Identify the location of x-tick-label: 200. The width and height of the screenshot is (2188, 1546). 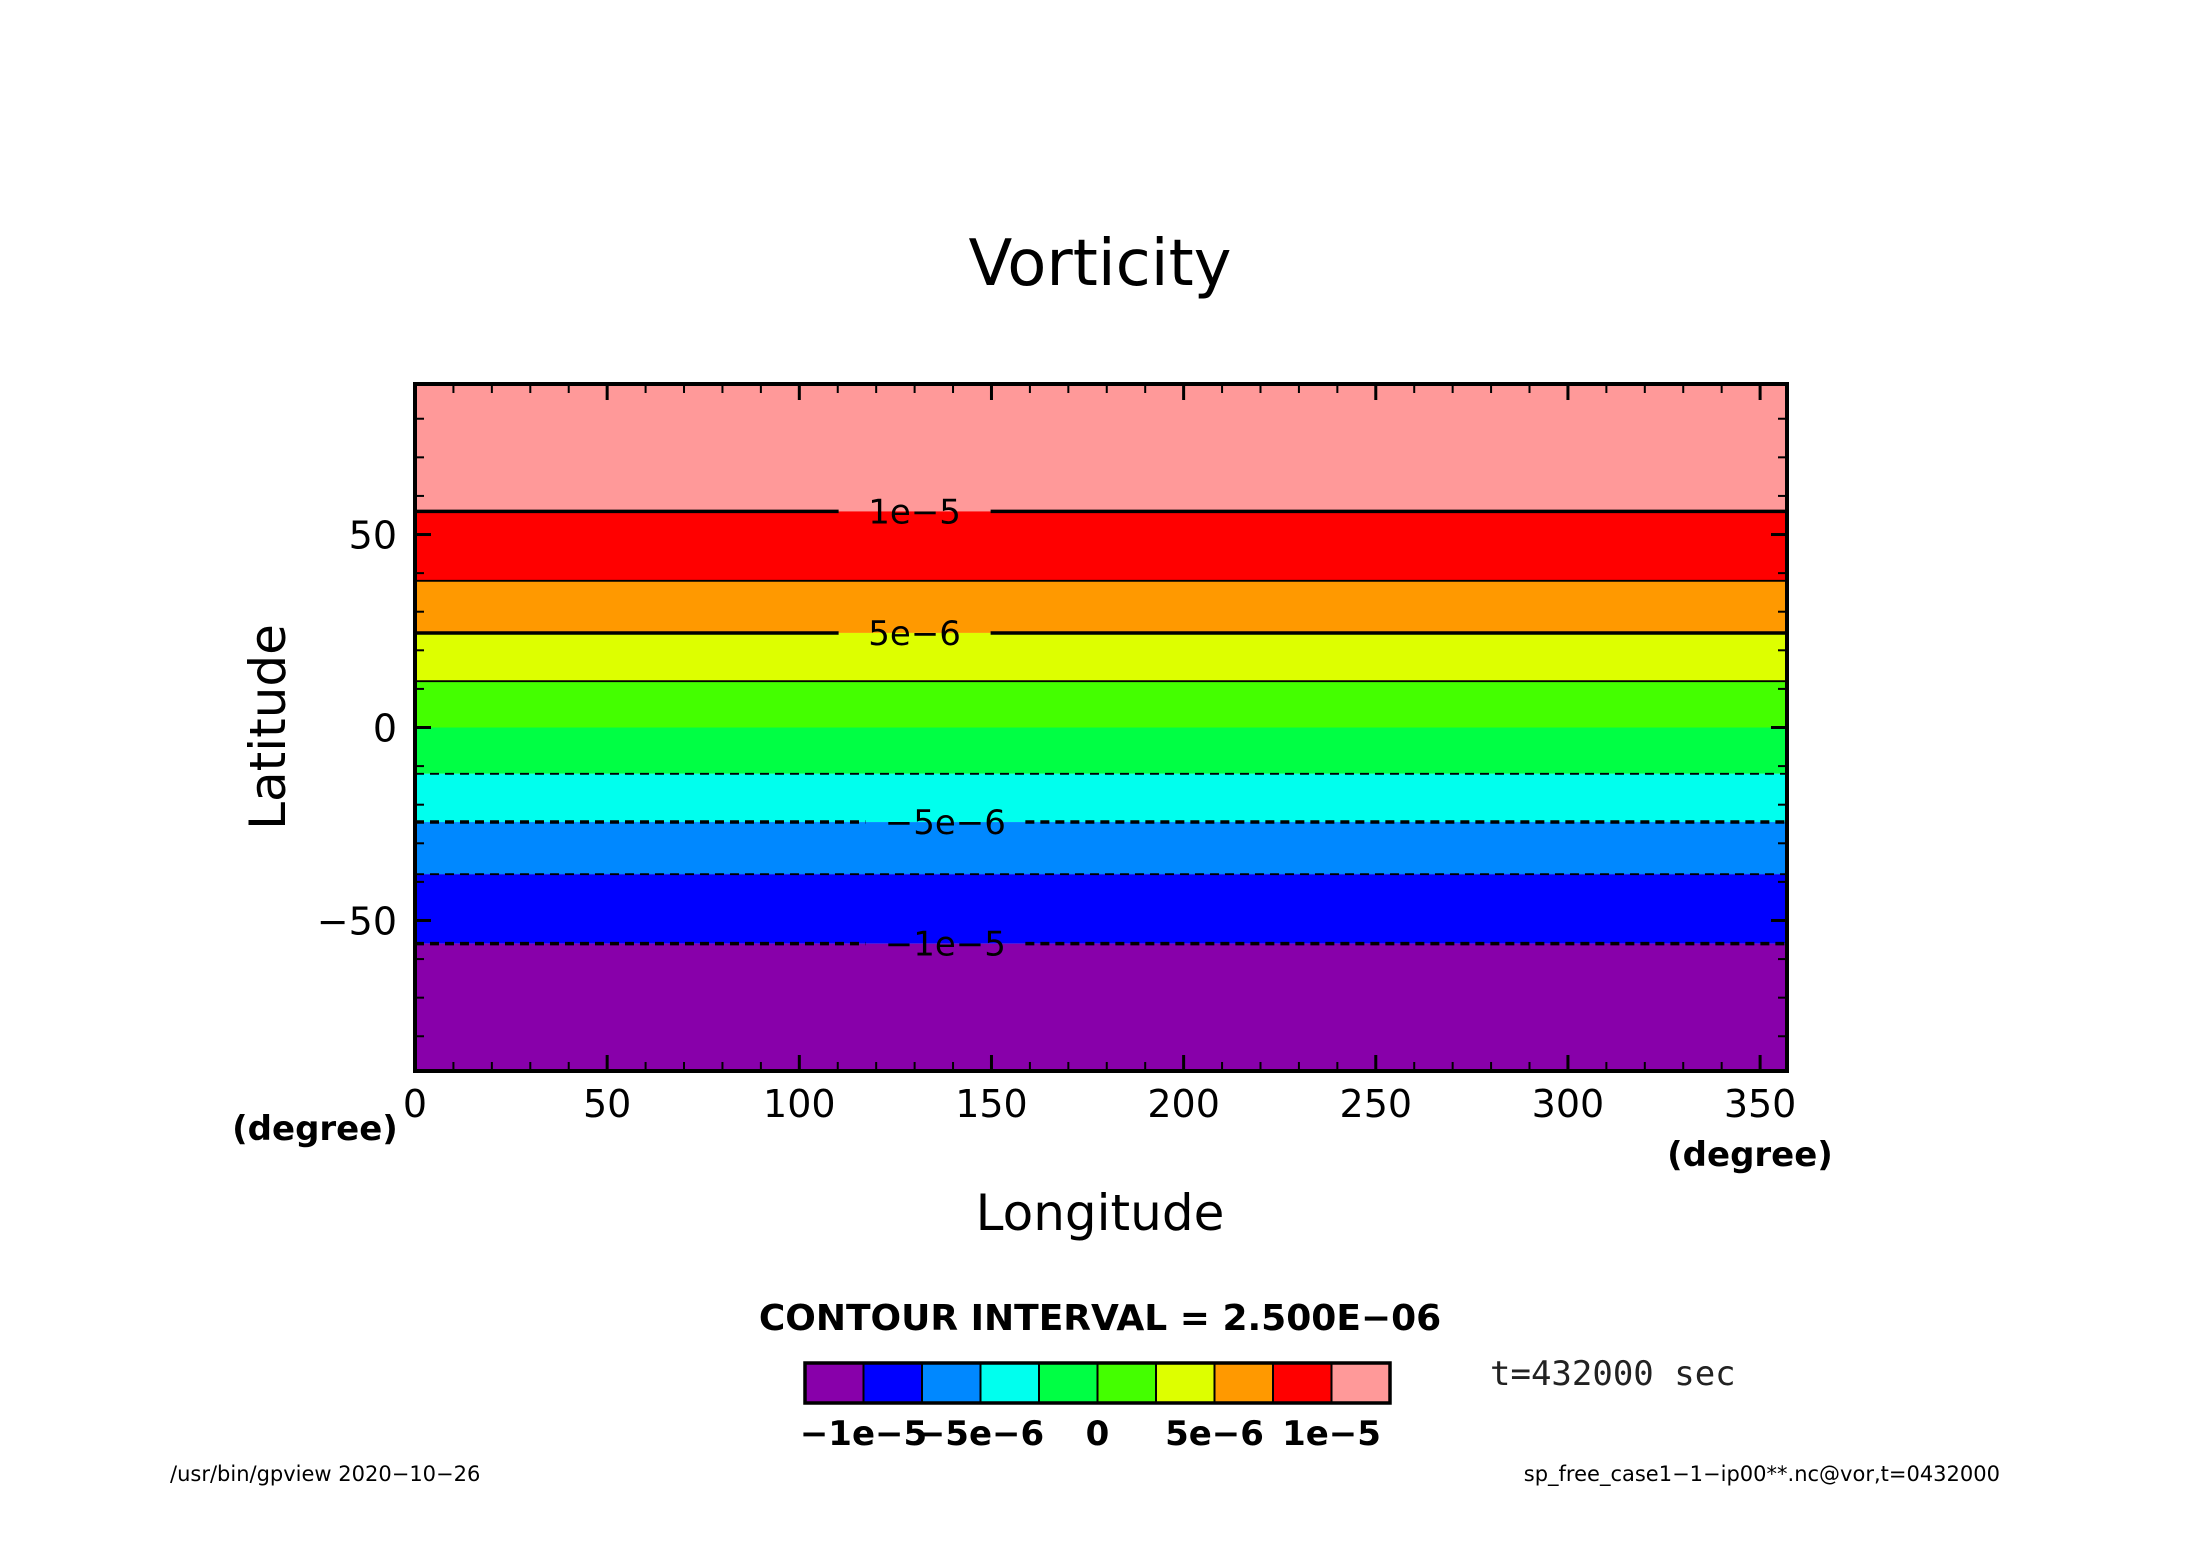
(1183, 1104).